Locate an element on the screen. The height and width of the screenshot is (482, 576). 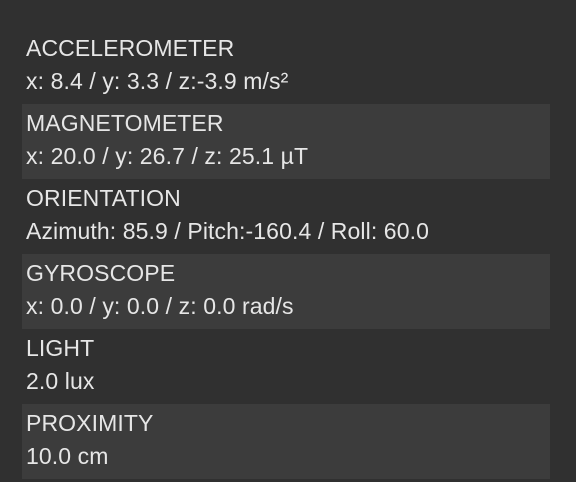
sensor-value: x: 20.0 / y: 26.7 / z: 25.1 µT is located at coordinates (167, 156).